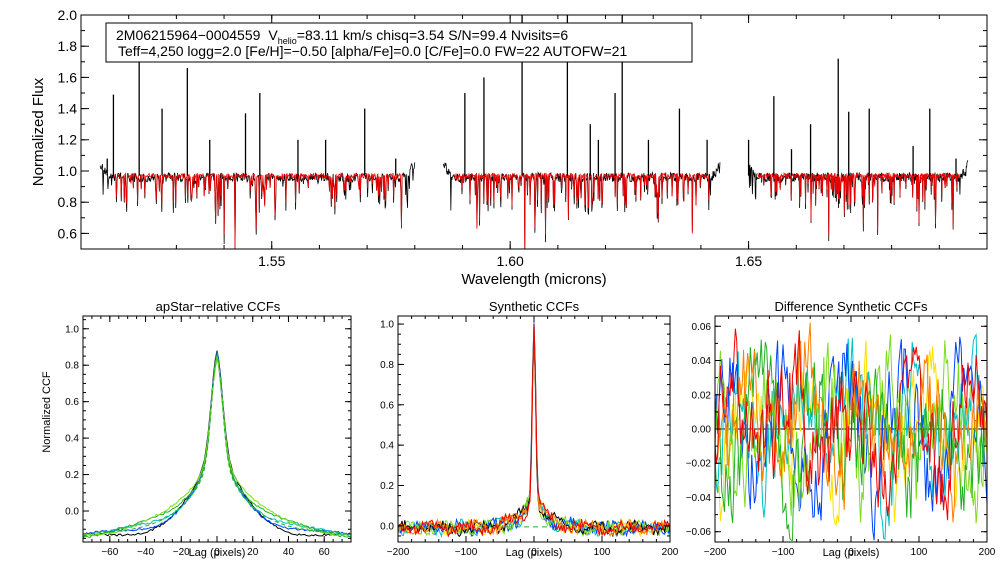  What do you see at coordinates (68, 77) in the screenshot?
I see `y-tick-label: 1.6` at bounding box center [68, 77].